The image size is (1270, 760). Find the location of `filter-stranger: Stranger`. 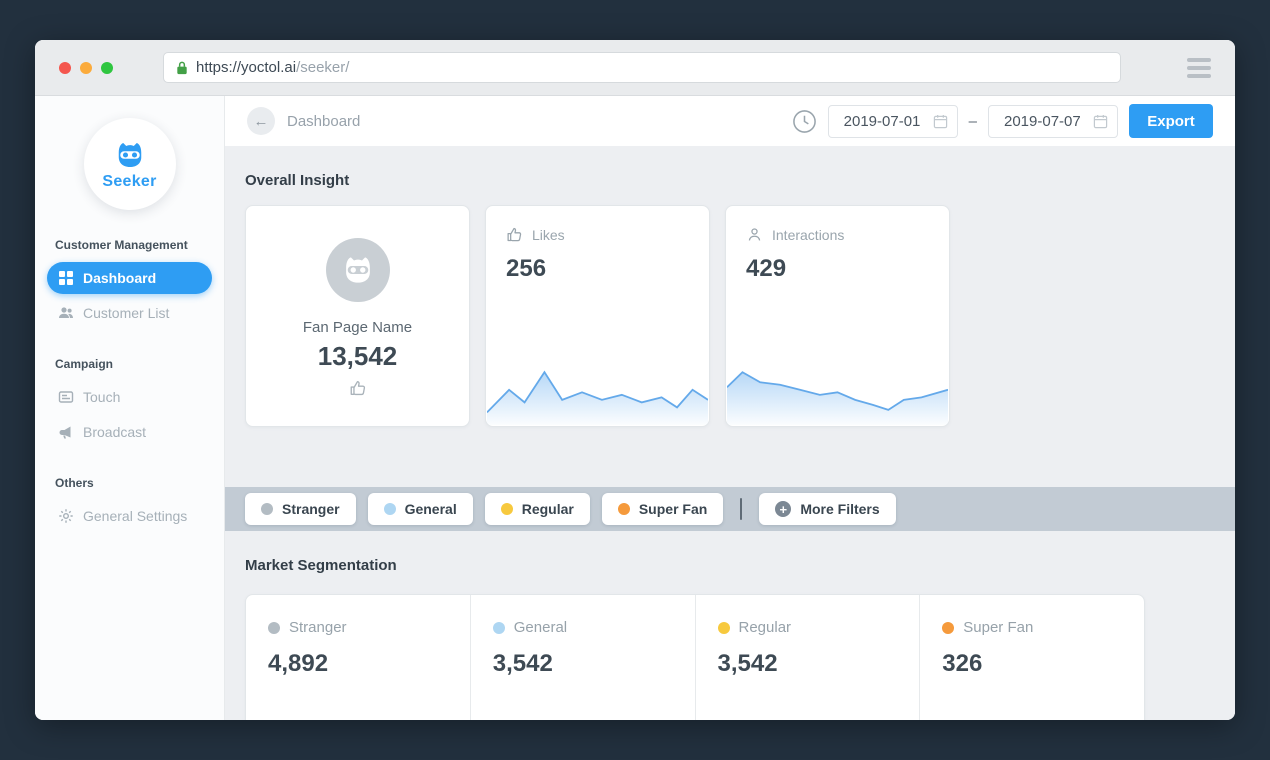

filter-stranger: Stranger is located at coordinates (300, 509).